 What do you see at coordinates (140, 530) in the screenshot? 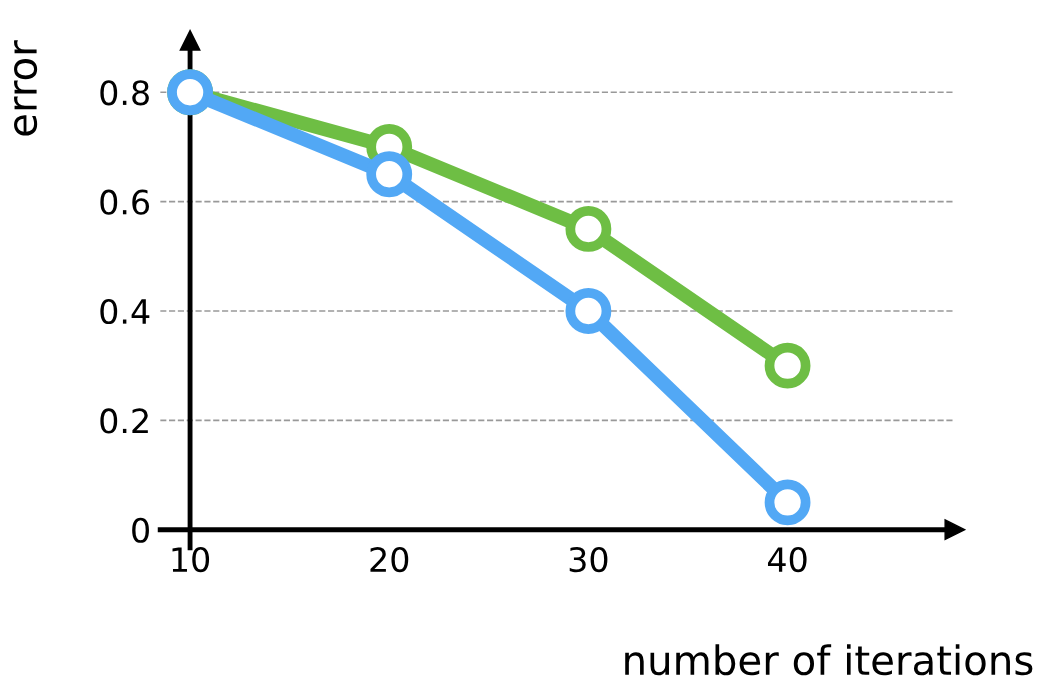
I see `y-tick-label: 0` at bounding box center [140, 530].